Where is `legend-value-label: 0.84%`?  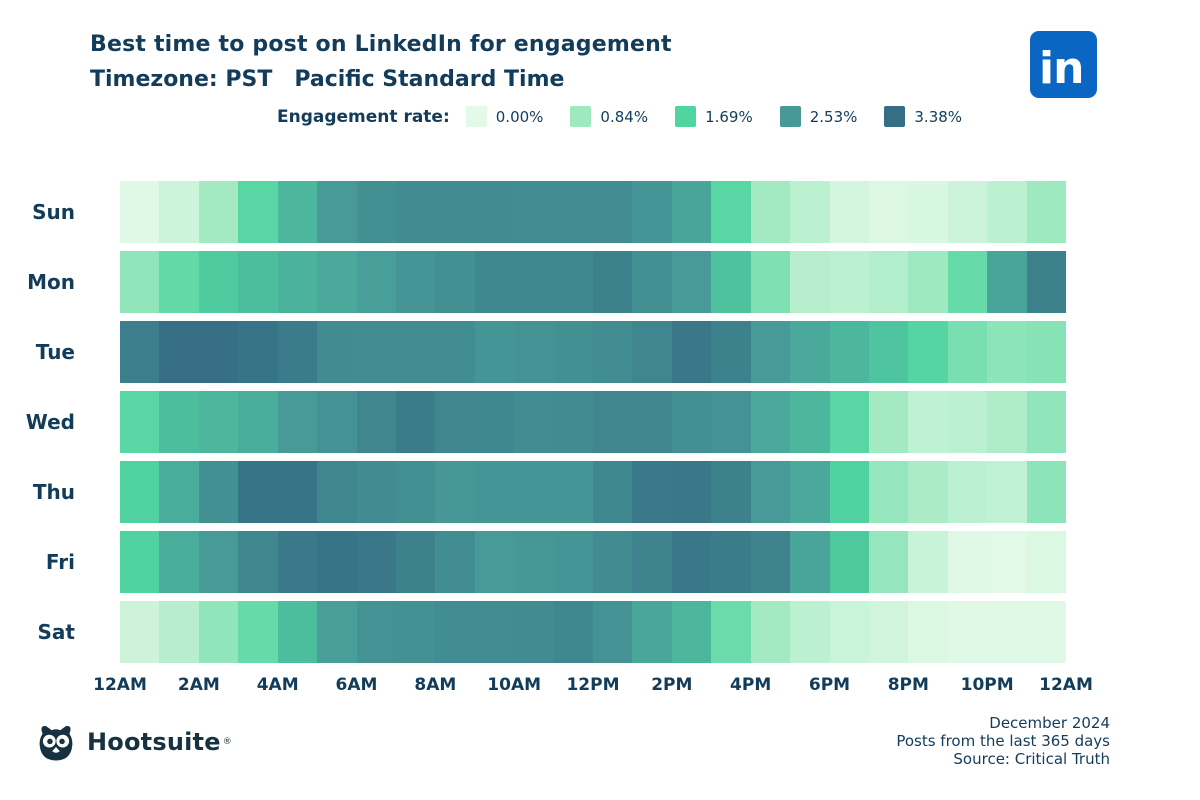 legend-value-label: 0.84% is located at coordinates (624, 116).